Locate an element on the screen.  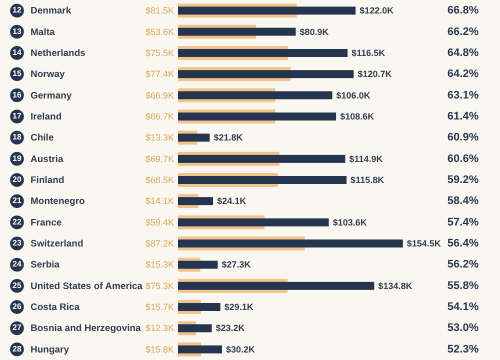
text: 12 is located at coordinates (17, 10).